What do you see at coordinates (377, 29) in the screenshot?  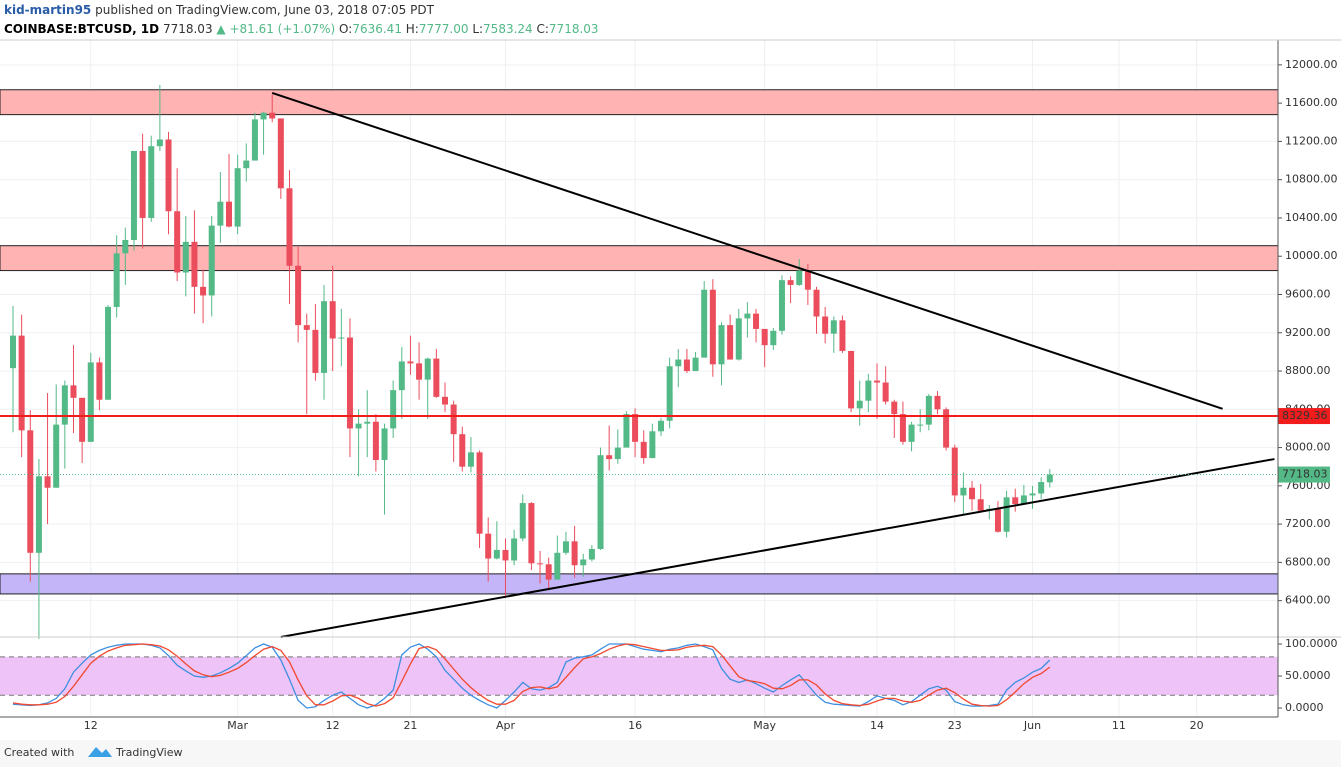 I see `open: 7636.41` at bounding box center [377, 29].